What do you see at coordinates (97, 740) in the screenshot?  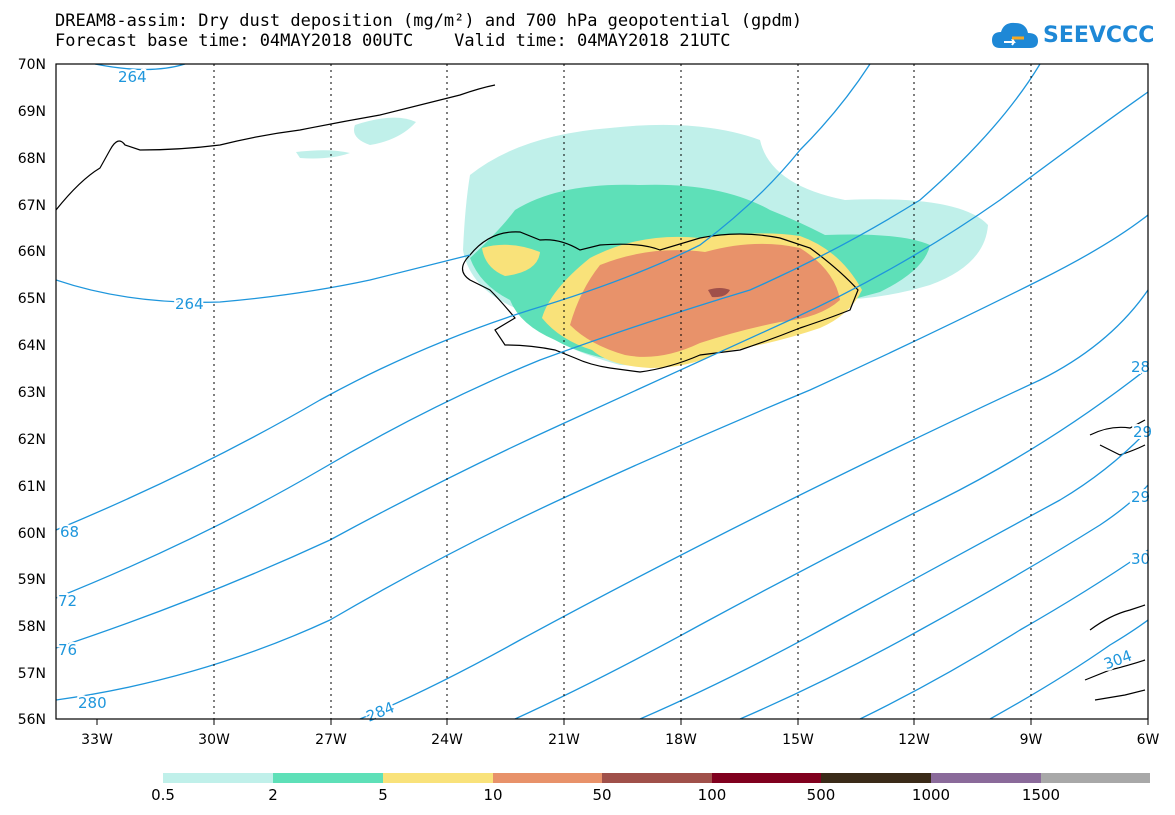 I see `lon-label: 33W` at bounding box center [97, 740].